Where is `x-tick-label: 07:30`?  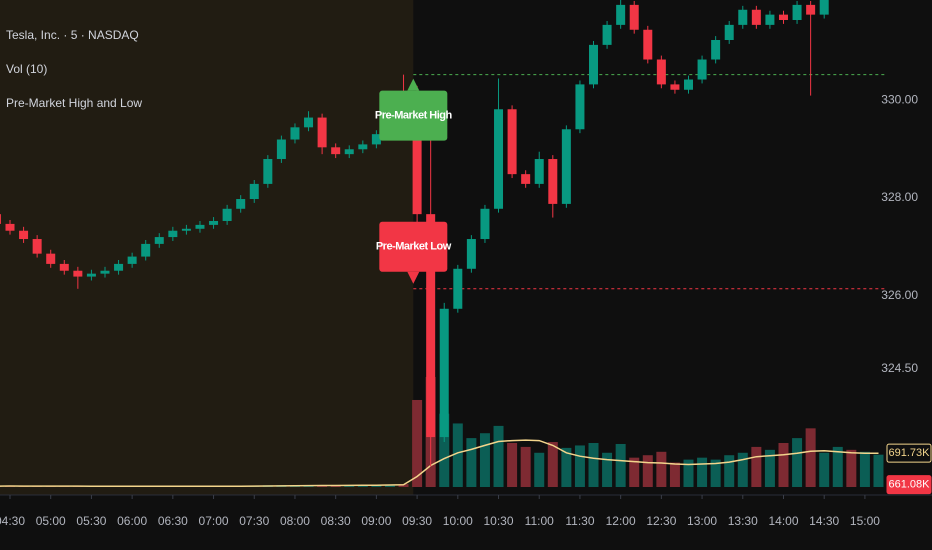
x-tick-label: 07:30 is located at coordinates (254, 521).